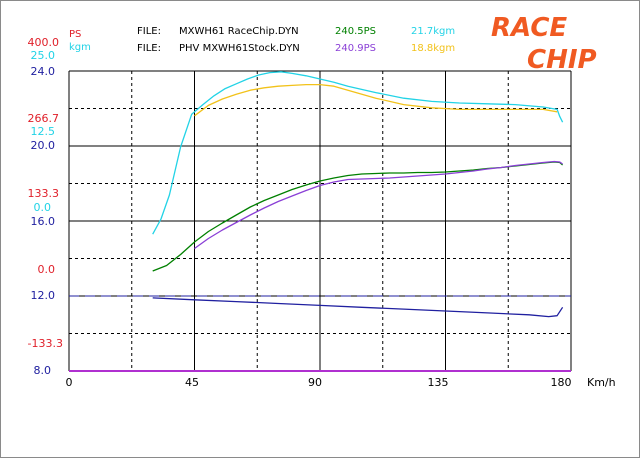 Image resolution: width=640 pixels, height=458 pixels. What do you see at coordinates (44, 118) in the screenshot?
I see `ps-tick-label: 266.7` at bounding box center [44, 118].